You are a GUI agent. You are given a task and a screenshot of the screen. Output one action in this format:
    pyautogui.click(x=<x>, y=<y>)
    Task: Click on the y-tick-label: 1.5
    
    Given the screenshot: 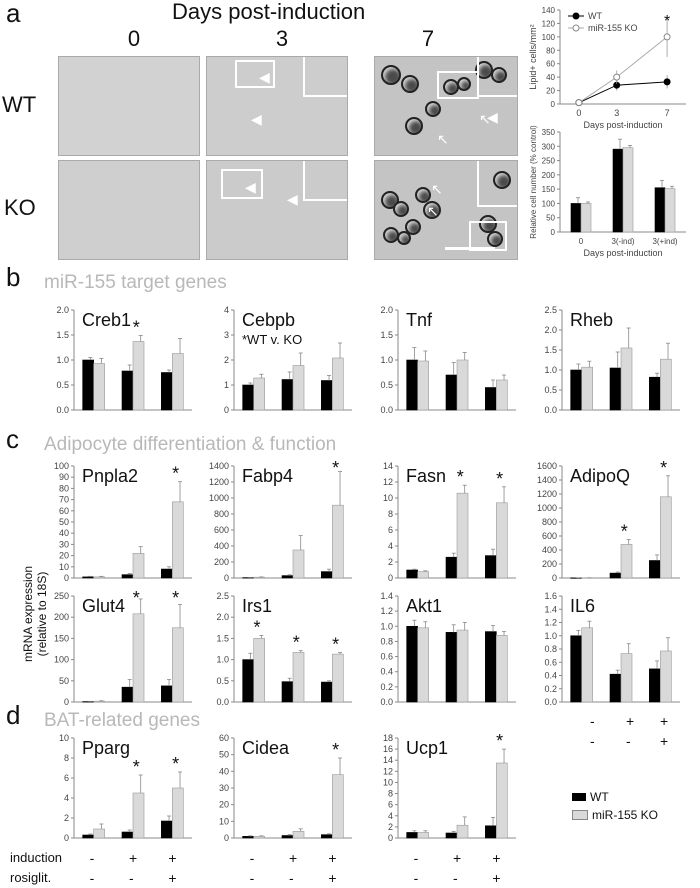 What is the action you would take?
    pyautogui.click(x=62, y=335)
    